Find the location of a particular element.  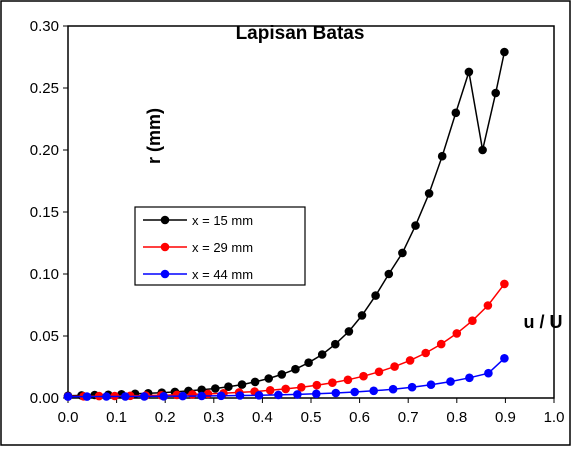

y-tick-label: 0.20 is located at coordinates (44, 150).